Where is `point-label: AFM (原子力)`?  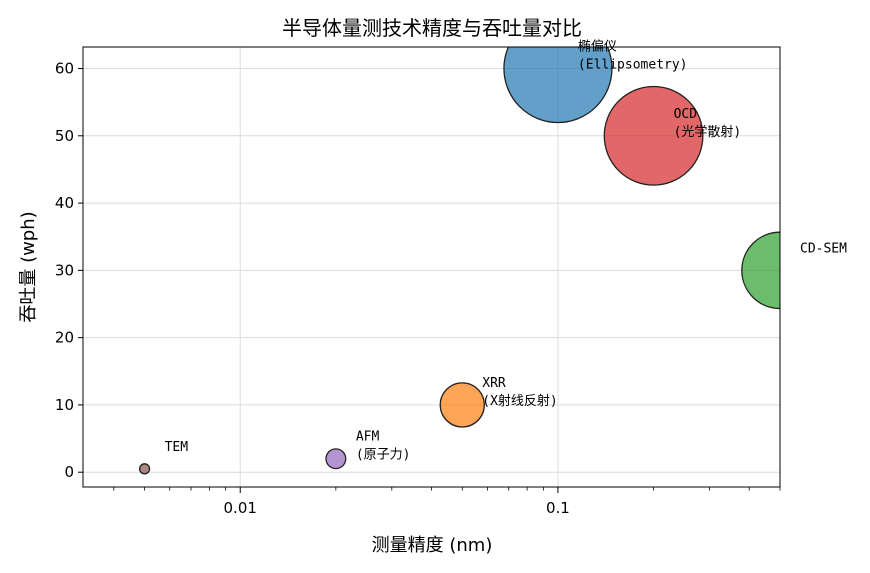
point-label: AFM (原子力) is located at coordinates (383, 446).